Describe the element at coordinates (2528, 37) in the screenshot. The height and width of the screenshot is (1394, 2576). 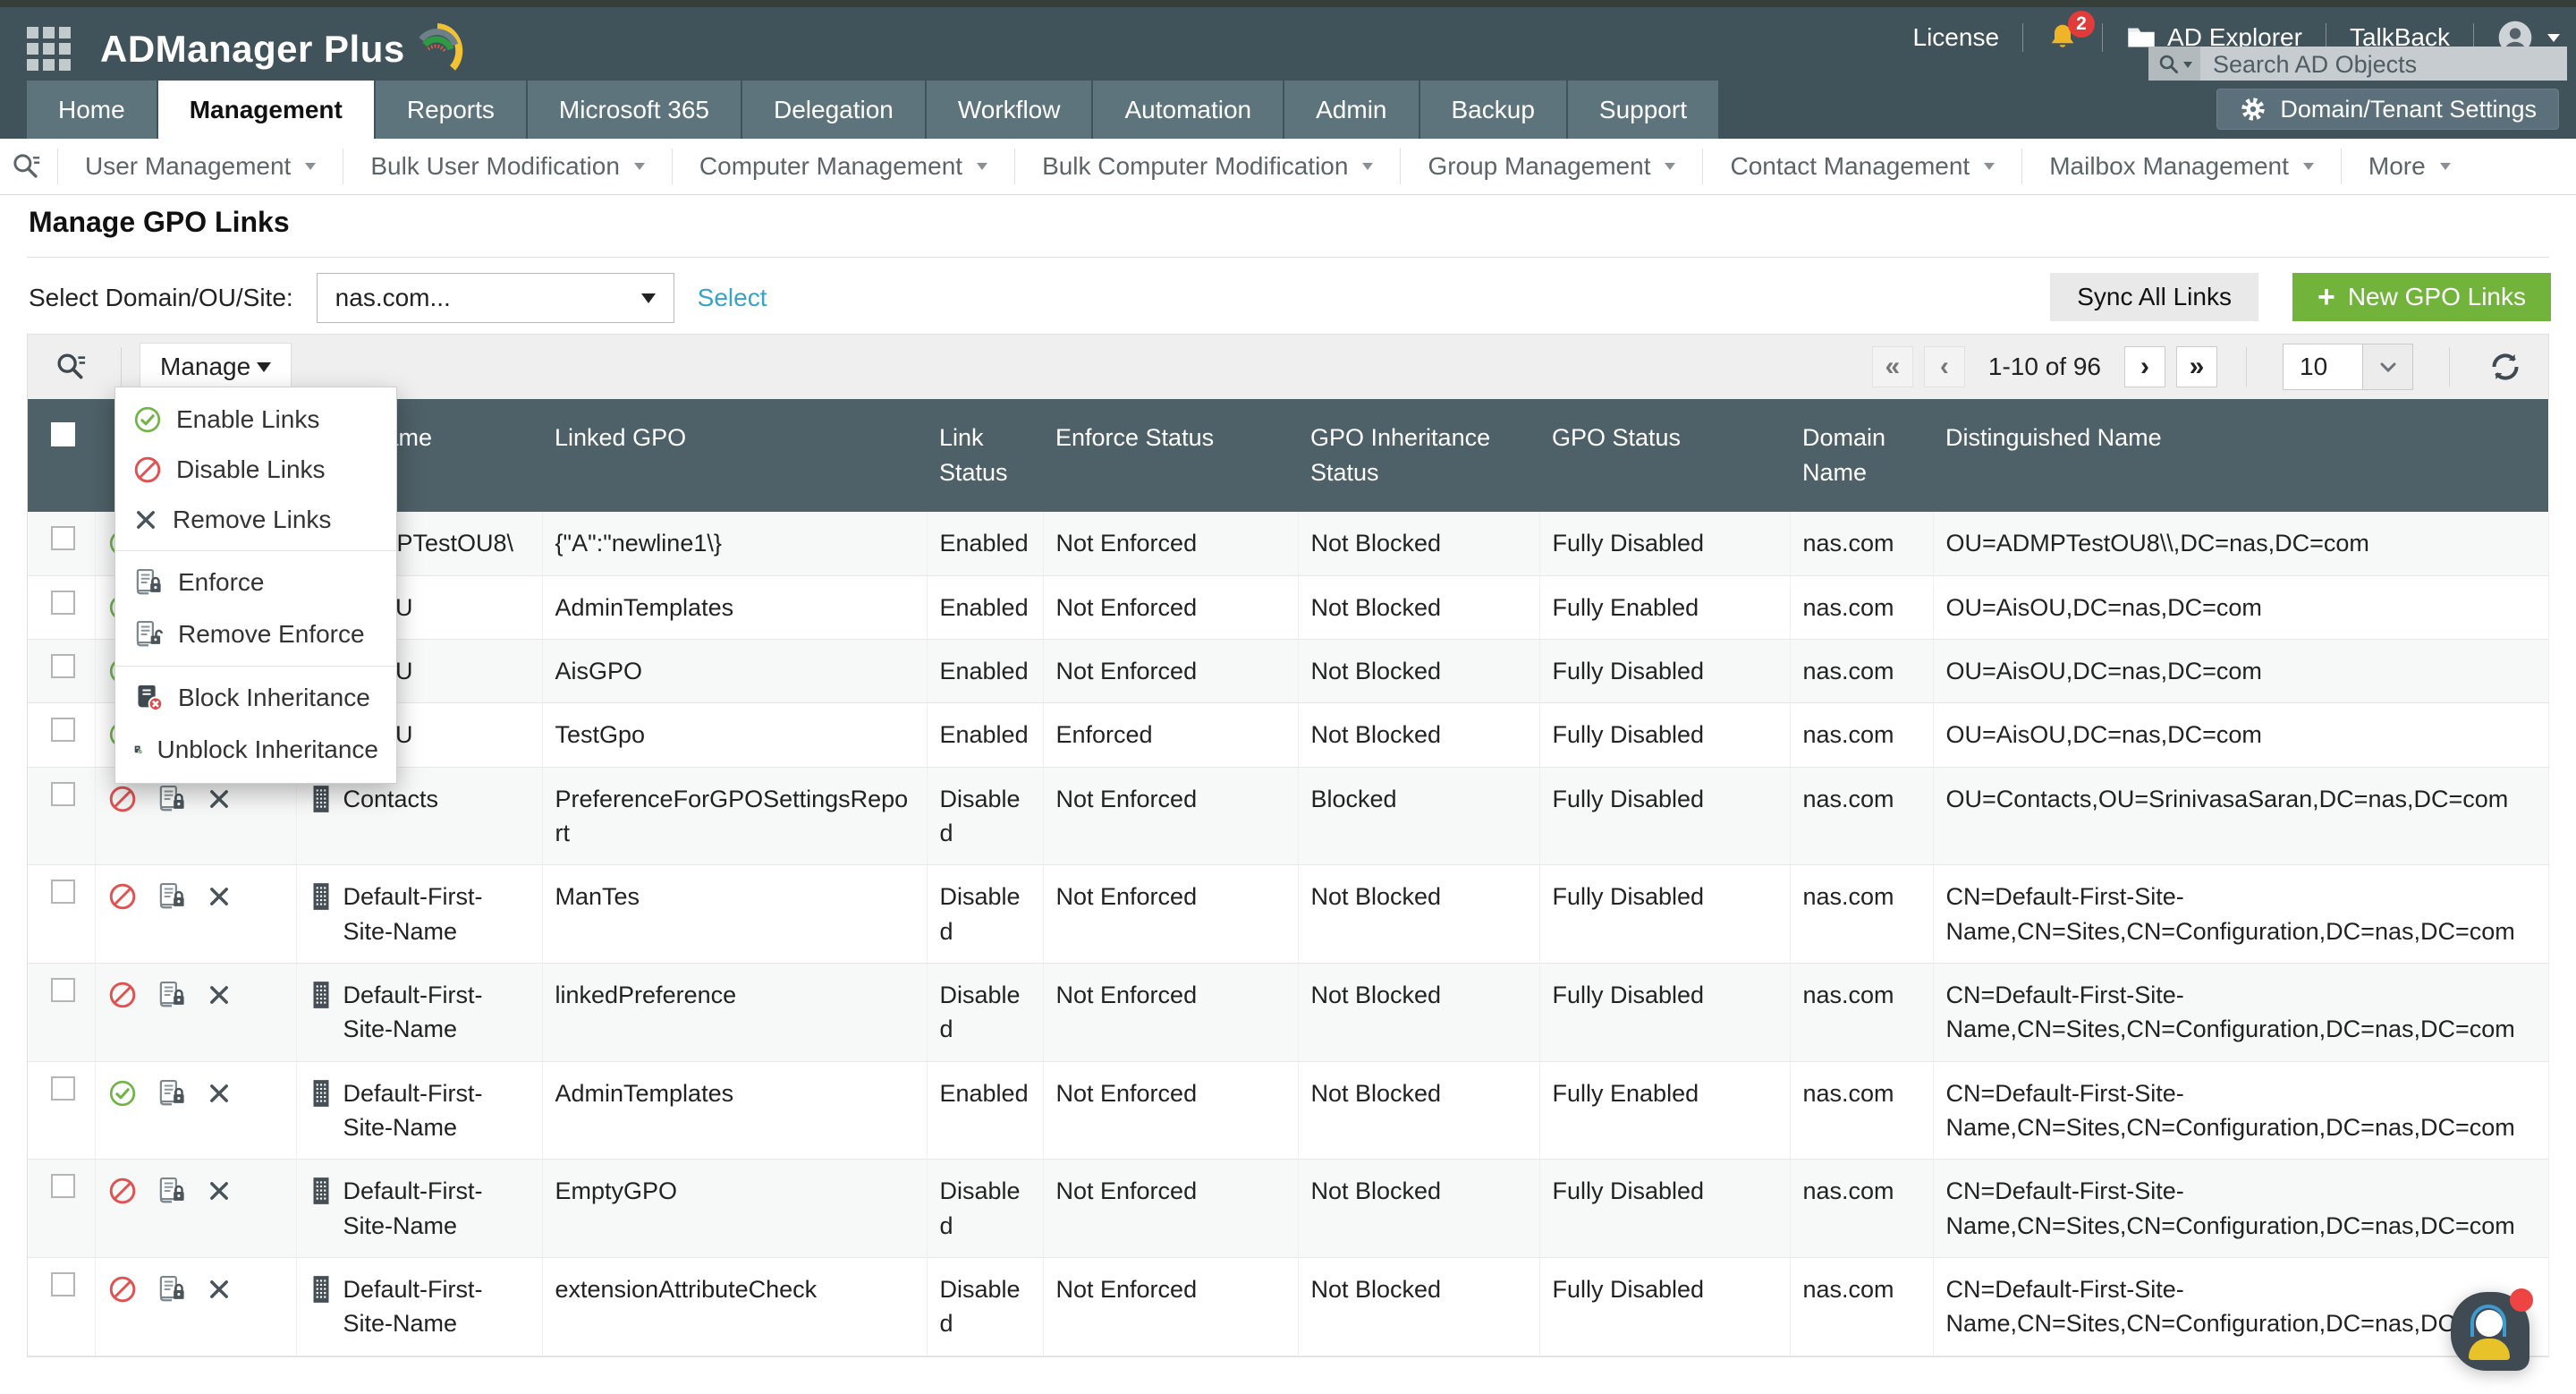
I see `account-menu-button` at that location.